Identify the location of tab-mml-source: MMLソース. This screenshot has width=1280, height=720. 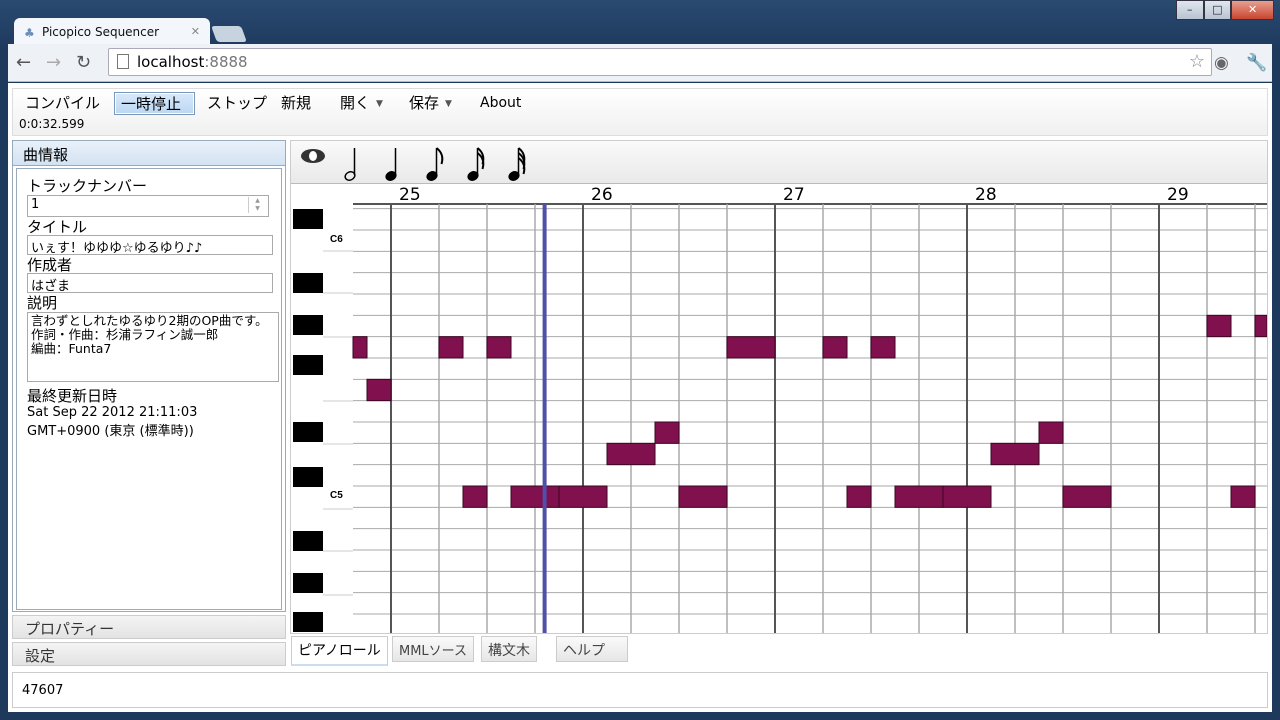
(433, 649).